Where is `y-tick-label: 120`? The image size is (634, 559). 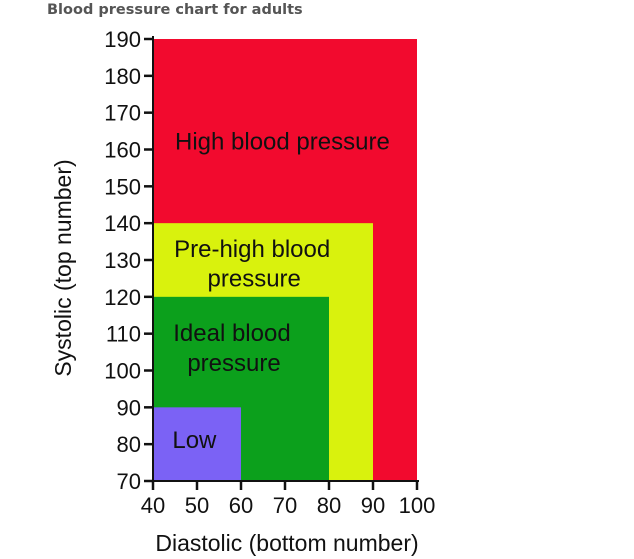 y-tick-label: 120 is located at coordinates (122, 297).